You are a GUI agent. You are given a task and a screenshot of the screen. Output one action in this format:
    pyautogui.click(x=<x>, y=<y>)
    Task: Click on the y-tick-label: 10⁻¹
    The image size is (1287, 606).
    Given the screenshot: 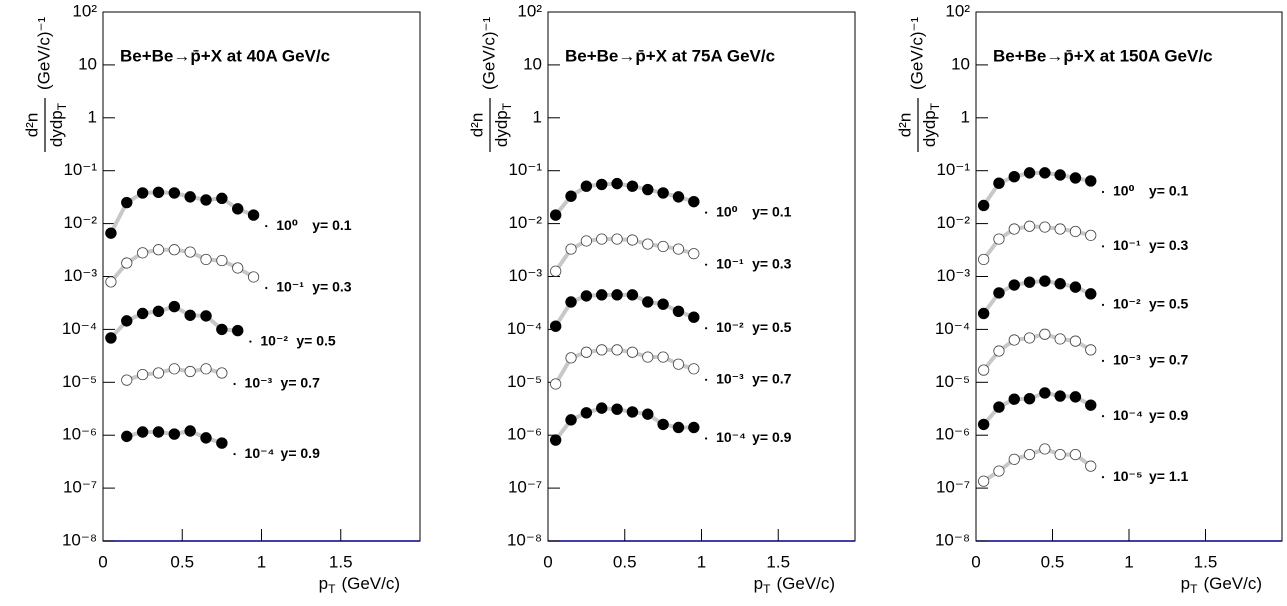 What is the action you would take?
    pyautogui.click(x=525, y=169)
    